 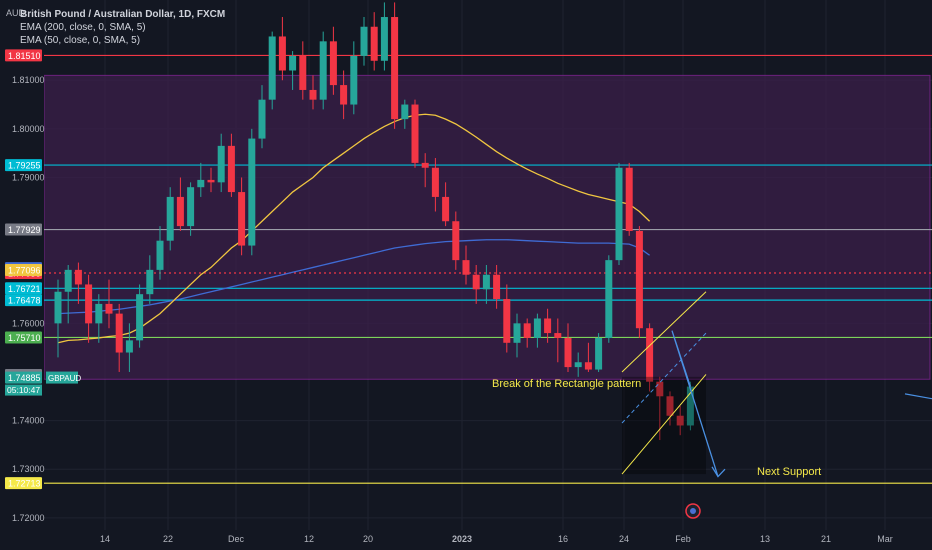 I want to click on arrow-head, so click(x=718, y=472).